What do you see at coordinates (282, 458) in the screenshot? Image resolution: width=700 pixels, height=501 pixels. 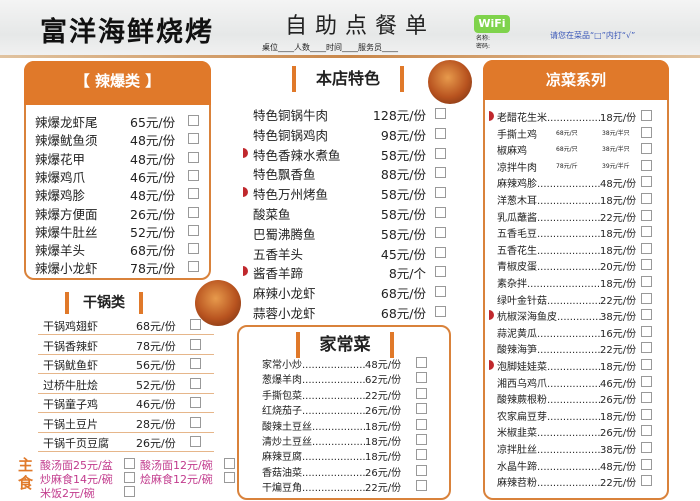 I see `item-name-text: 麻辣豆腐` at bounding box center [282, 458].